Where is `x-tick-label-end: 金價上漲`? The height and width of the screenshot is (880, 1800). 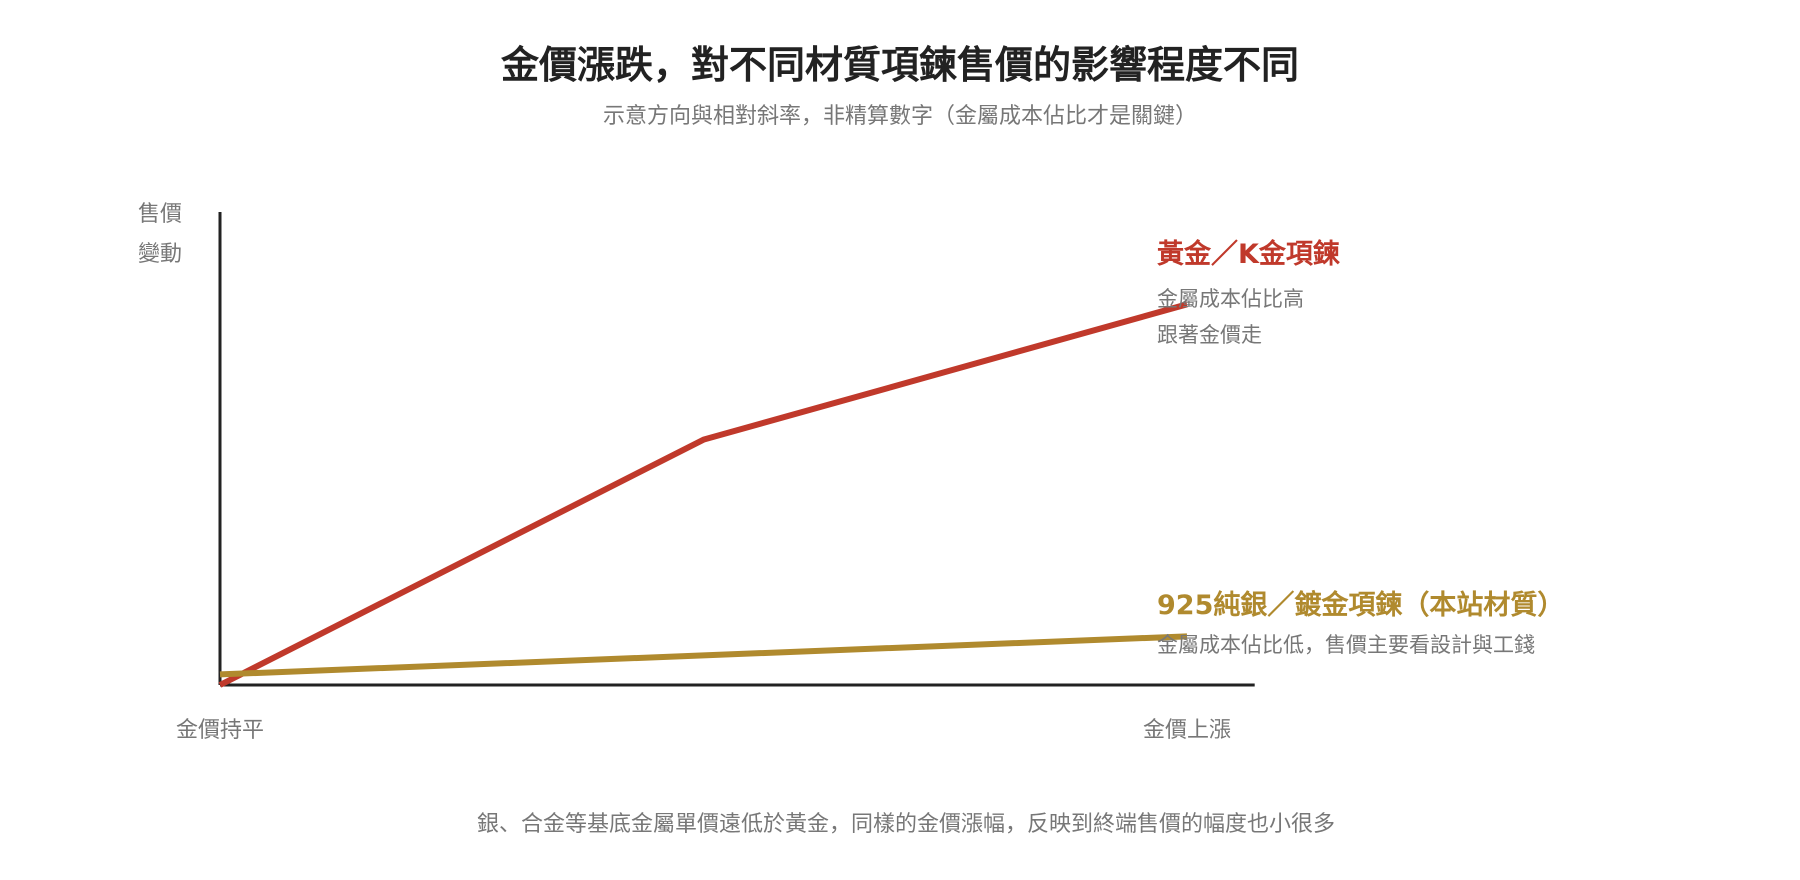 x-tick-label-end: 金價上漲 is located at coordinates (1187, 730).